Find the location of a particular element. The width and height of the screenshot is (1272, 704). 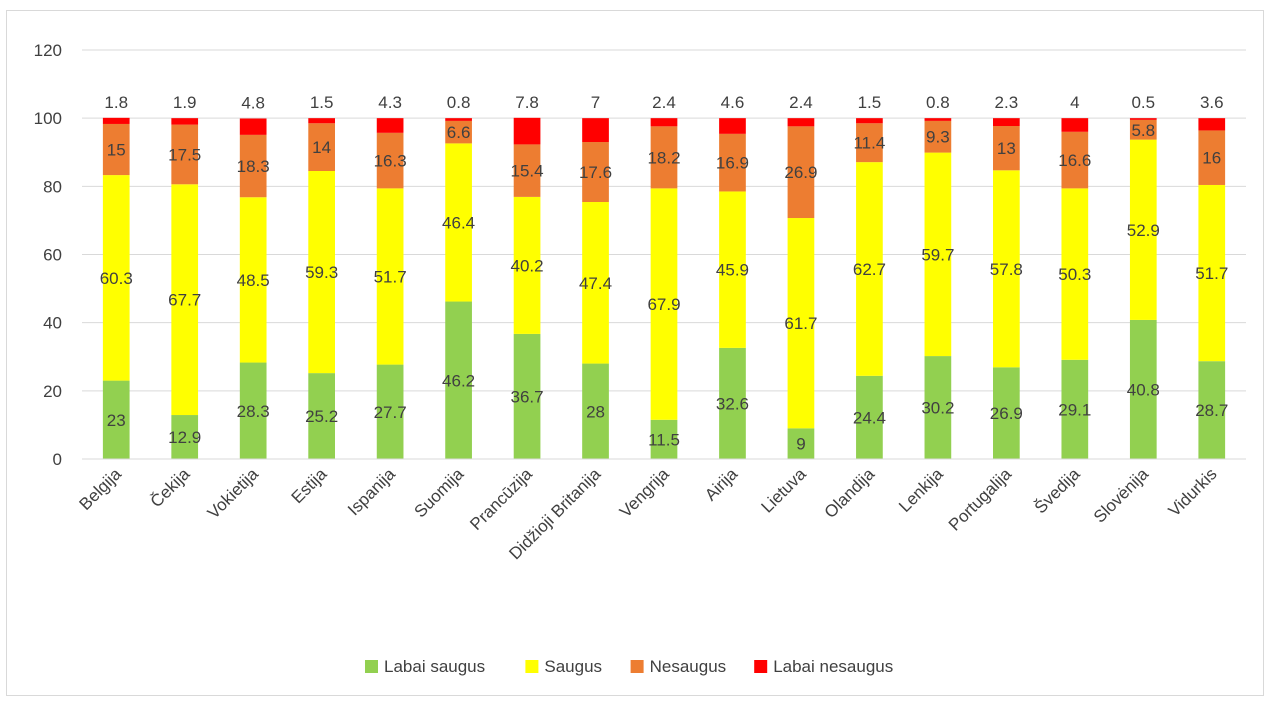

y-tick-label: 120 is located at coordinates (48, 50).